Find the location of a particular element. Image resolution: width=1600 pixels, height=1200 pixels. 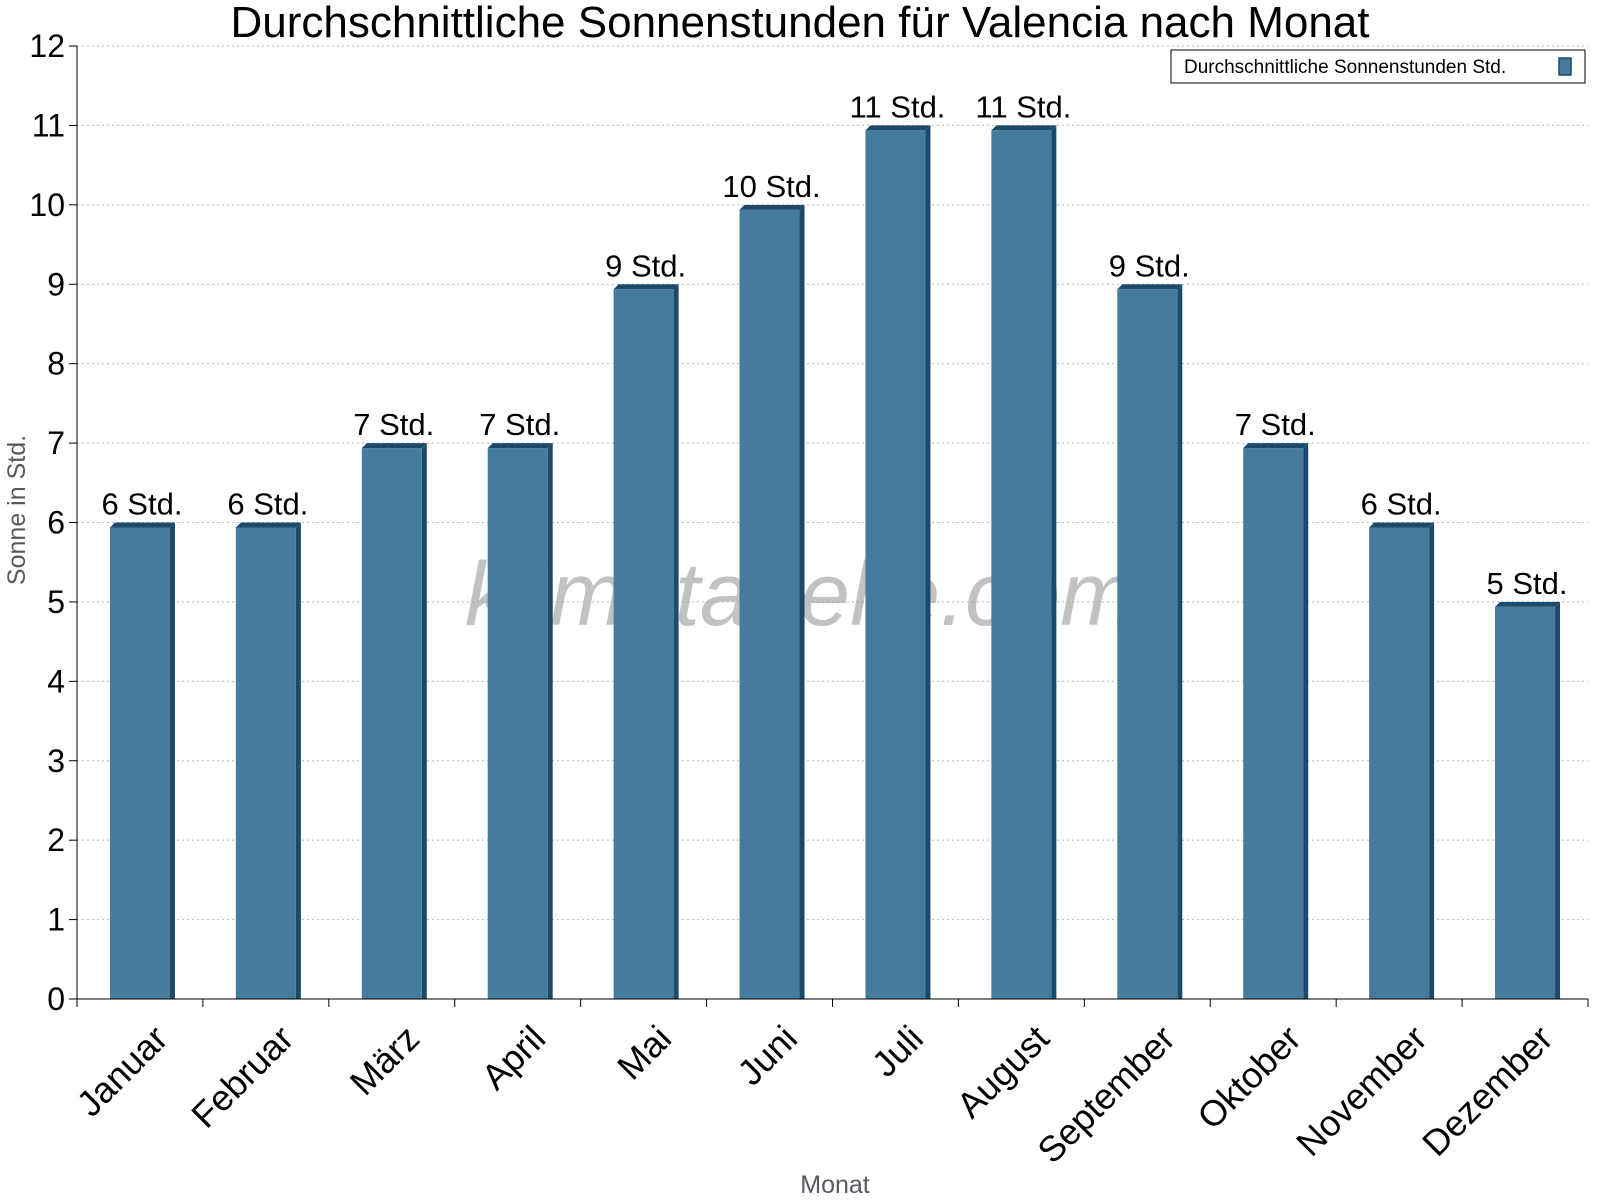

bar-märz is located at coordinates (394, 721).